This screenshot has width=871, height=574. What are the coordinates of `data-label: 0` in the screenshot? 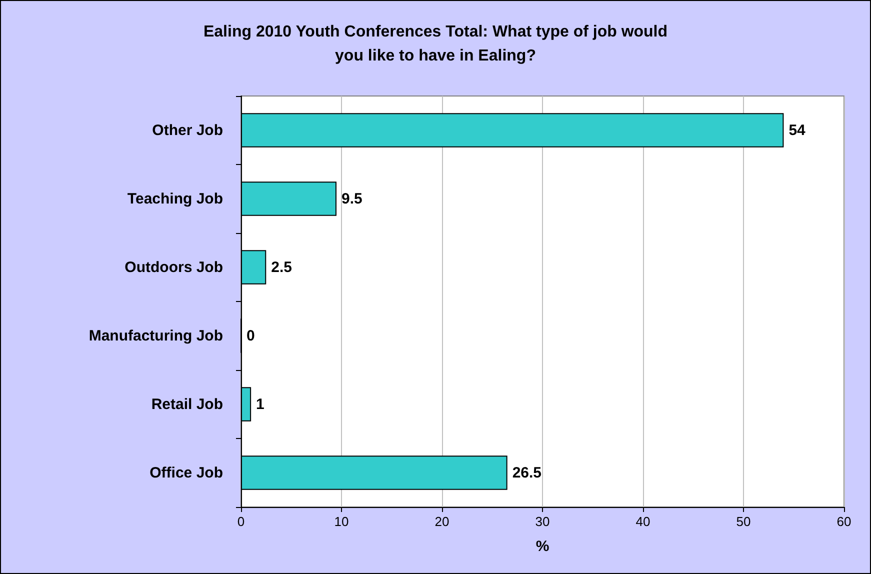 It's located at (250, 335).